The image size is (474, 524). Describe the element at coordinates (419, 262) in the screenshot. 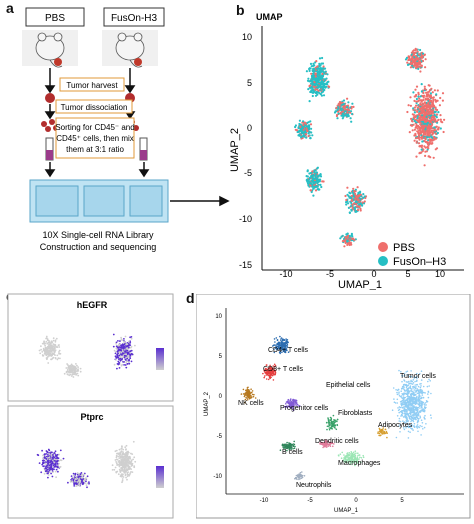

I see `legend-fuson-label: FusOn–H3` at that location.